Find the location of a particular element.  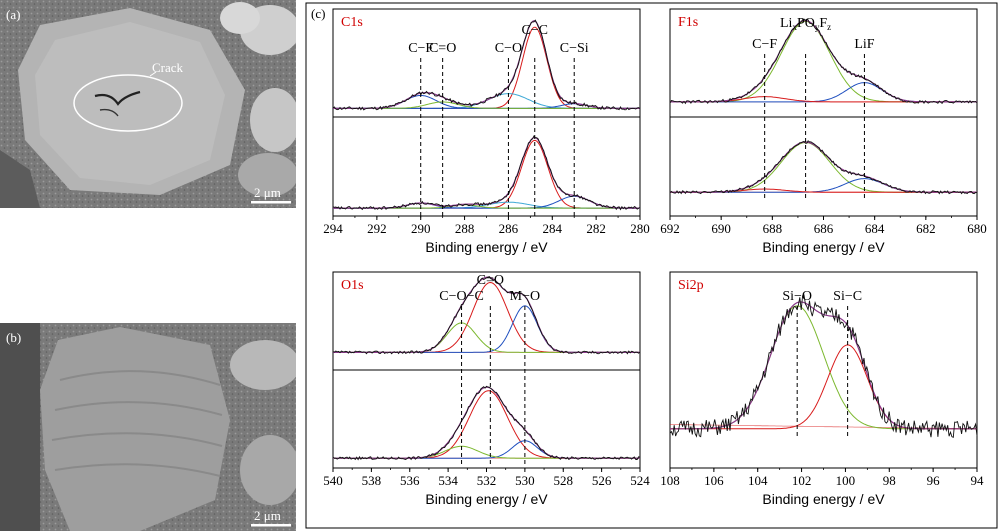

component-Si−O-top is located at coordinates (823, 367).